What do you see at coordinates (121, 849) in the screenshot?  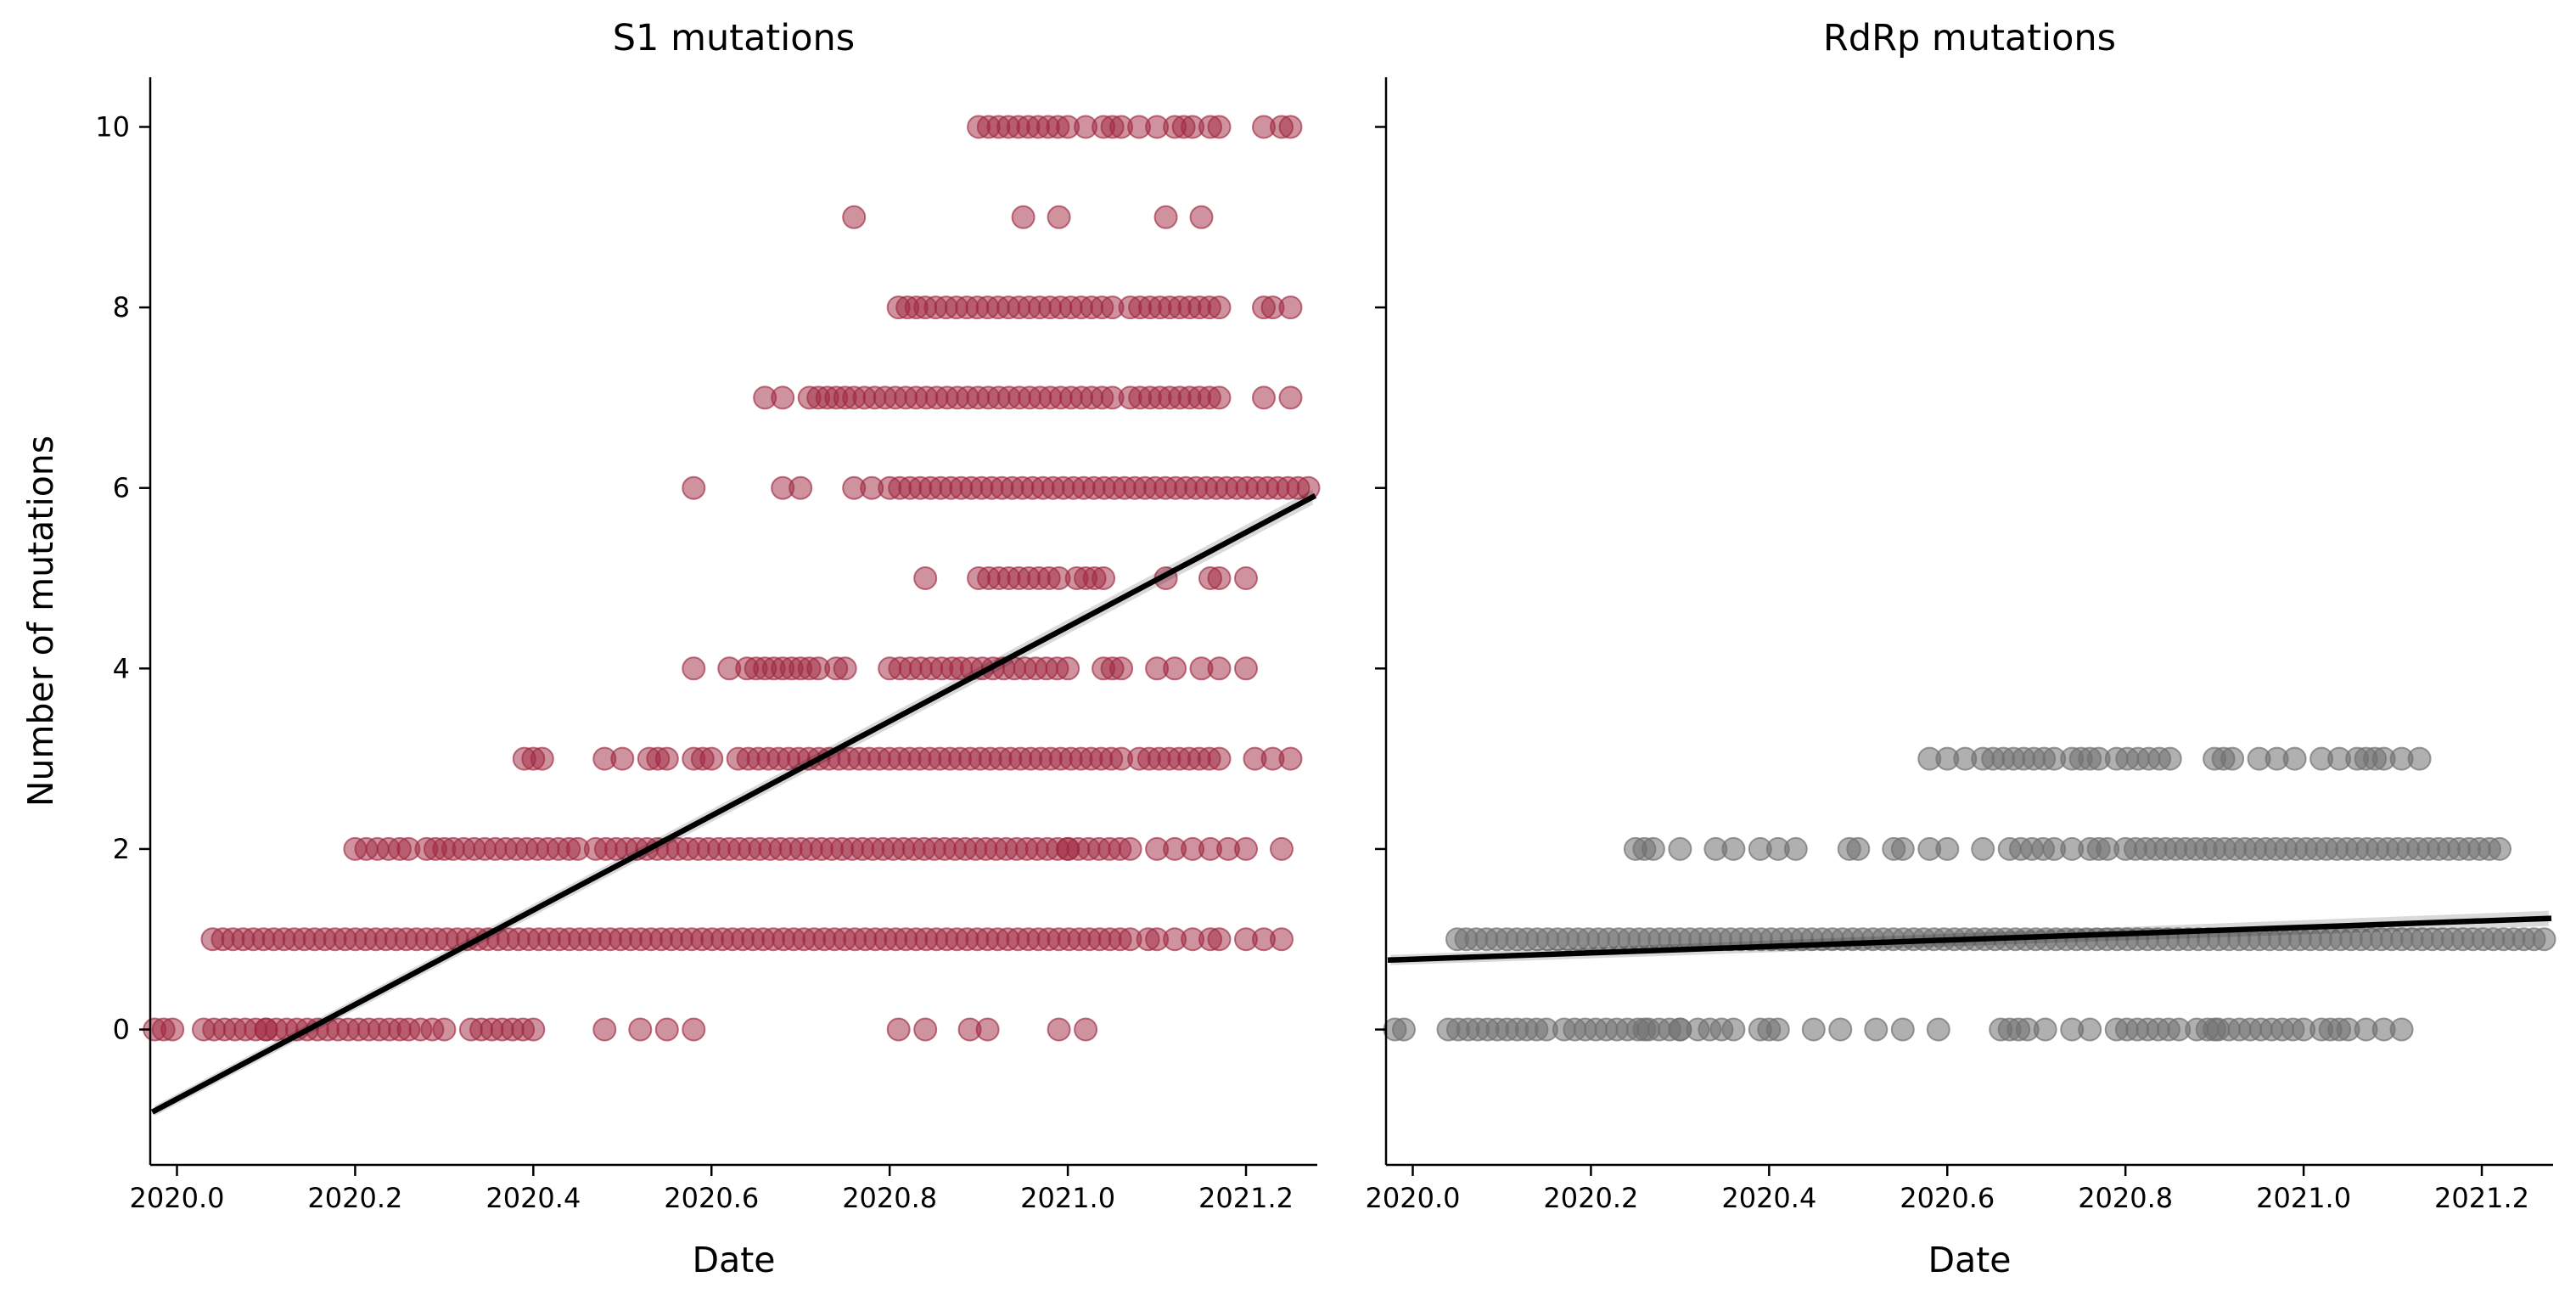 I see `y-tick-label: 2` at bounding box center [121, 849].